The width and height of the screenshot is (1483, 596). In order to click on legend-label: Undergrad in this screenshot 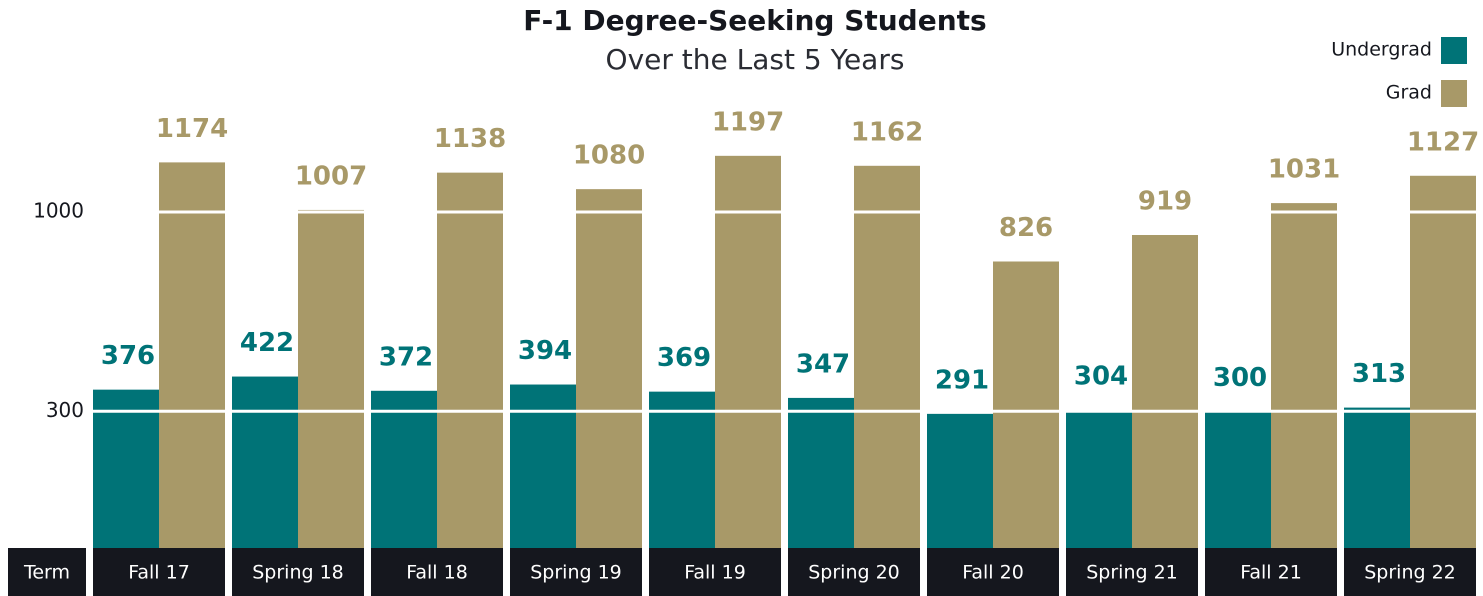, I will do `click(1381, 50)`.